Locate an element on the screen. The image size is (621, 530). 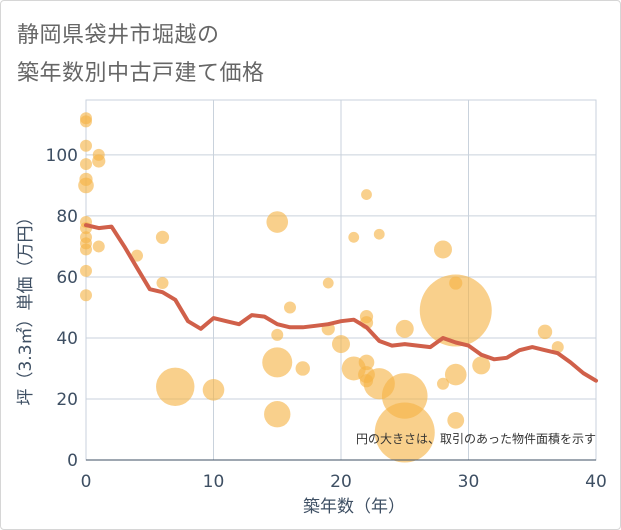
x-tick-label: 40 is located at coordinates (596, 482).